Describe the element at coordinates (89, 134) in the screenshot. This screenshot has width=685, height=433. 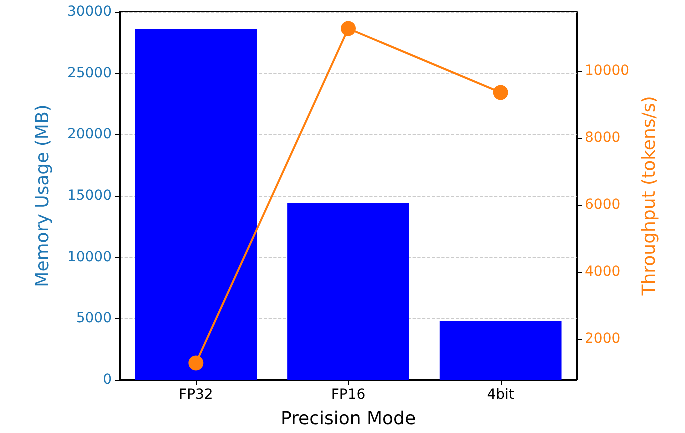
I see `y-tick-label: 20000` at that location.